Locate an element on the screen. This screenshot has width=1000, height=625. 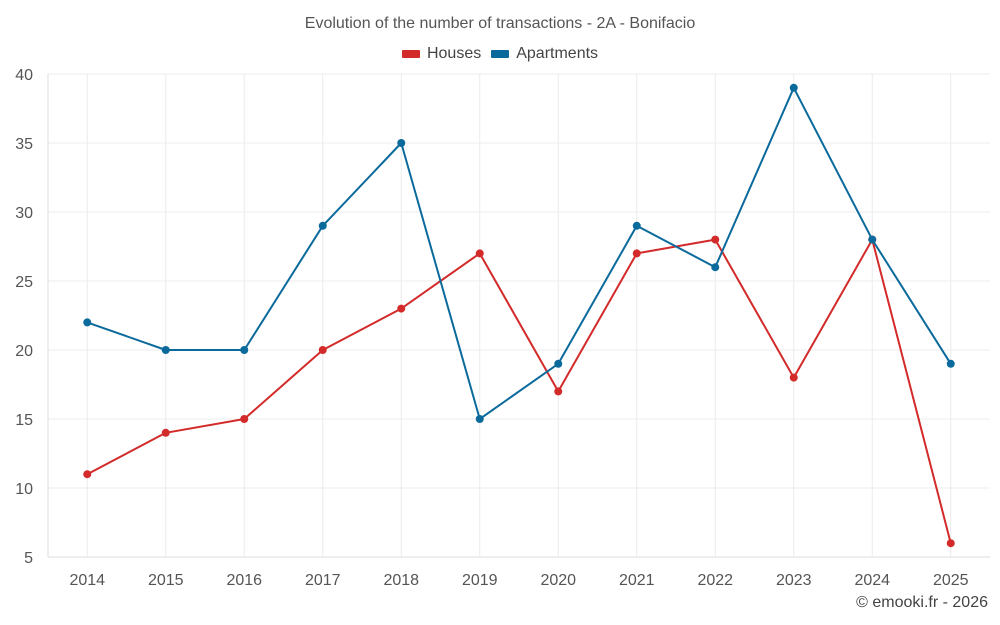
data-point-houses-2014 is located at coordinates (87, 474).